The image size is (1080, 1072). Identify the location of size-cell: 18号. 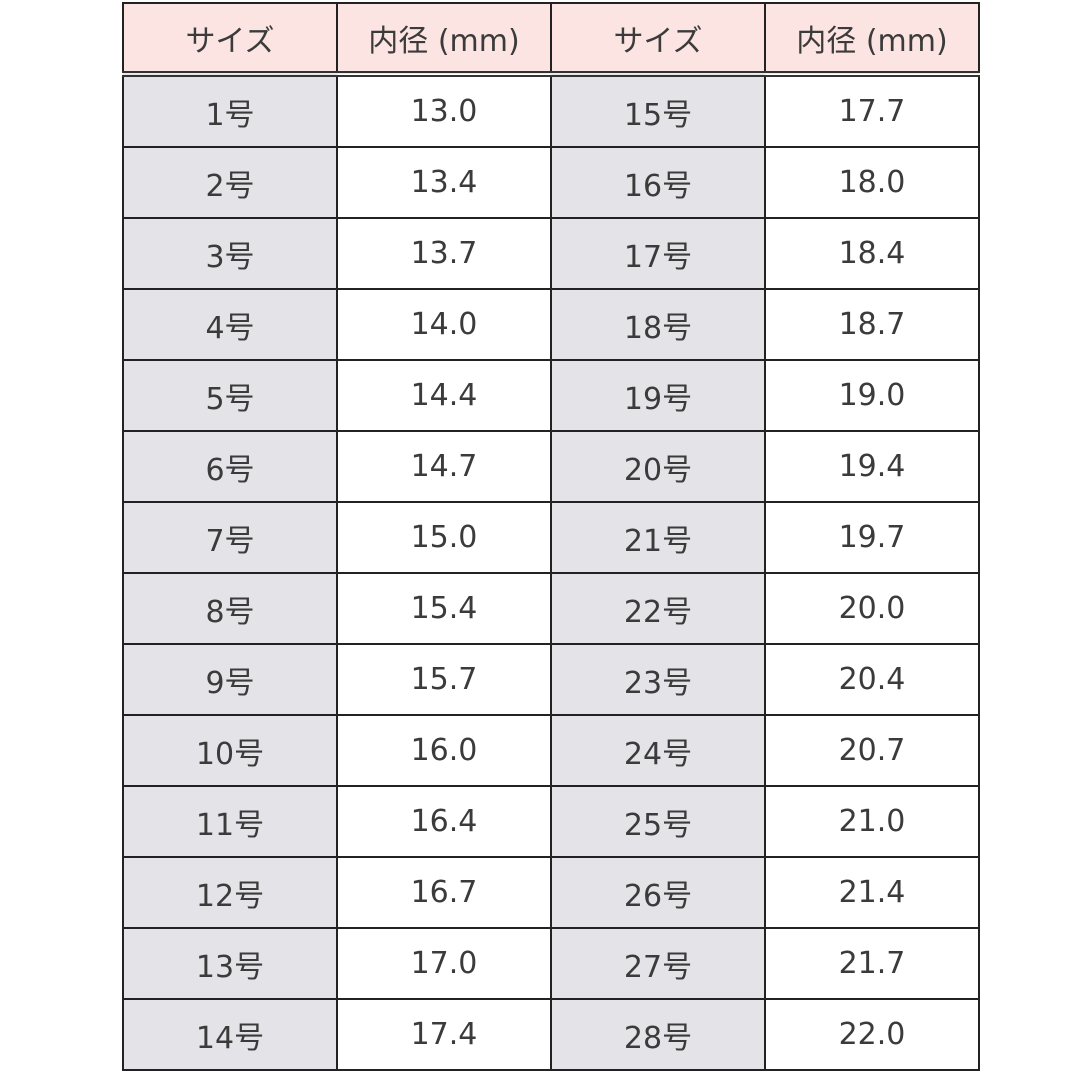
(658, 324).